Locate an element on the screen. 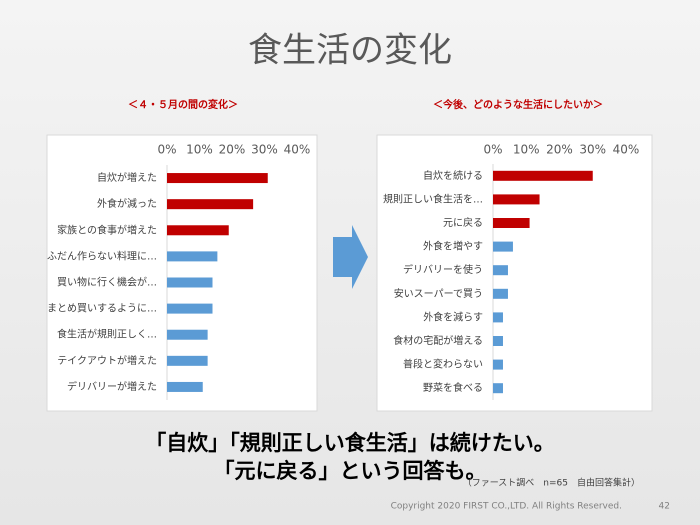 The width and height of the screenshot is (700, 525). slide-title: 食生活の変化 is located at coordinates (350, 51).